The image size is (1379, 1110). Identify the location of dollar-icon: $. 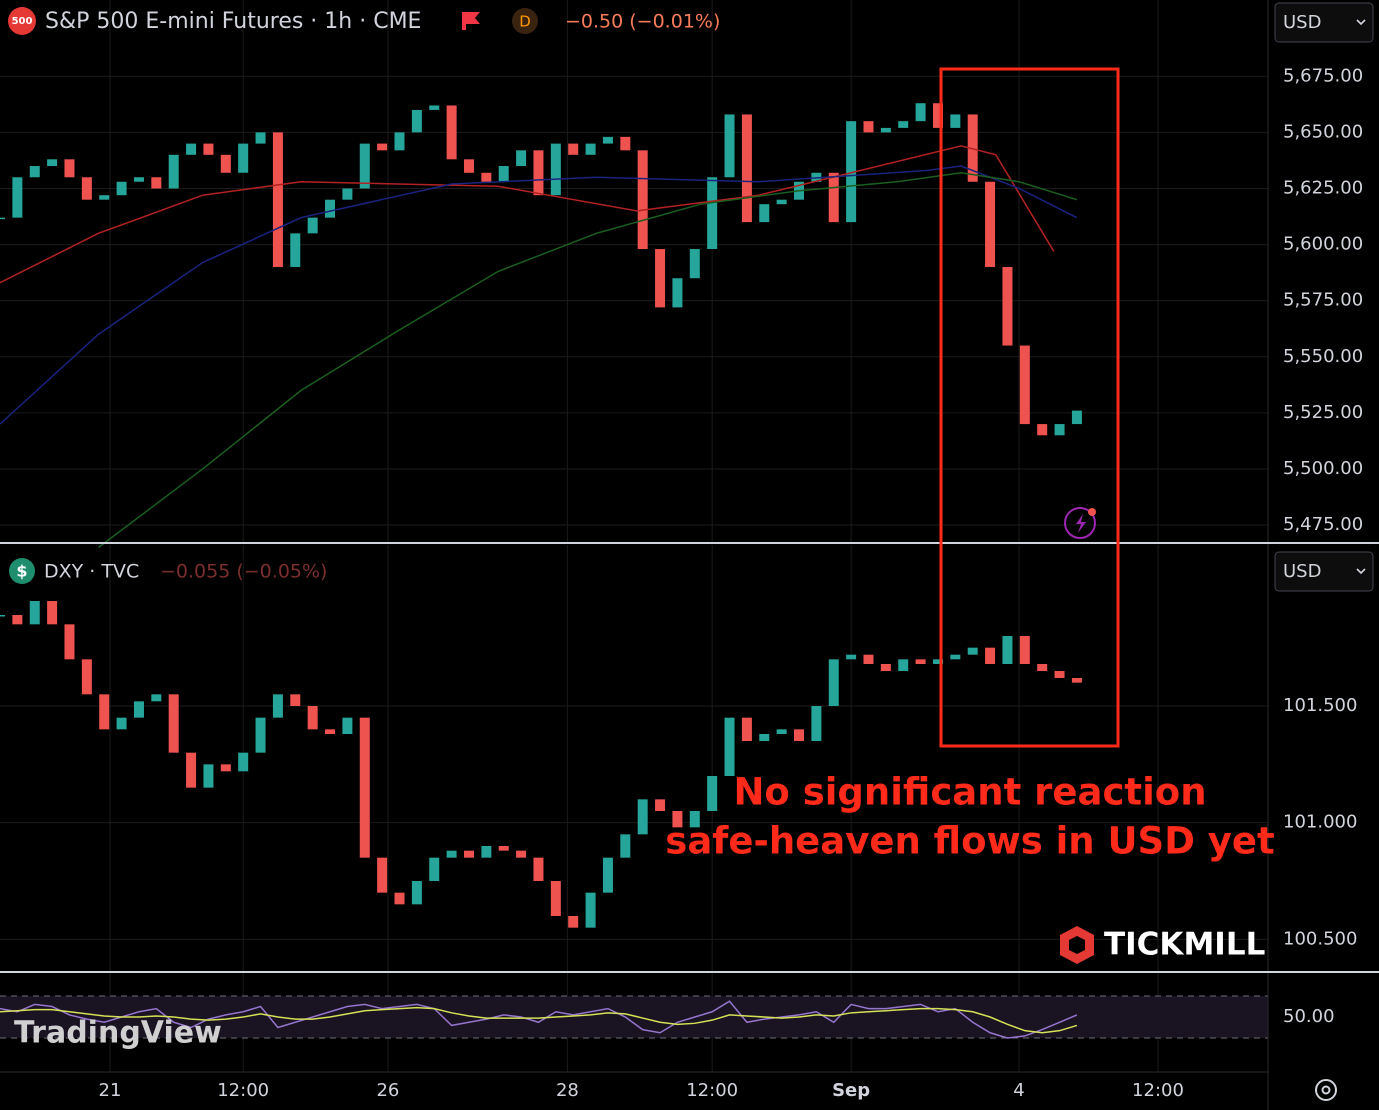
(21, 571).